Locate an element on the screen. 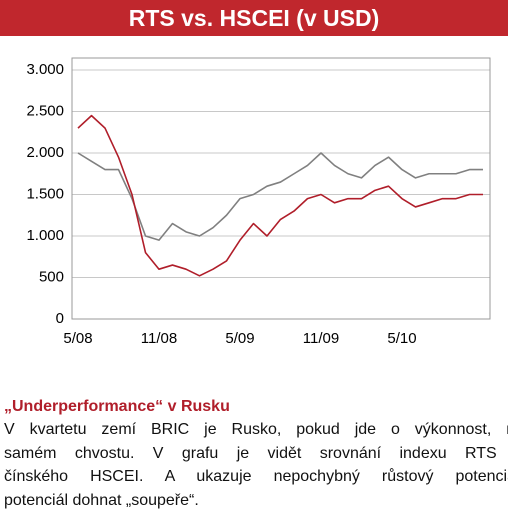 Image resolution: width=508 pixels, height=532 pixels. text-line: potenciál dohnat „soupeře“. is located at coordinates (101, 500).